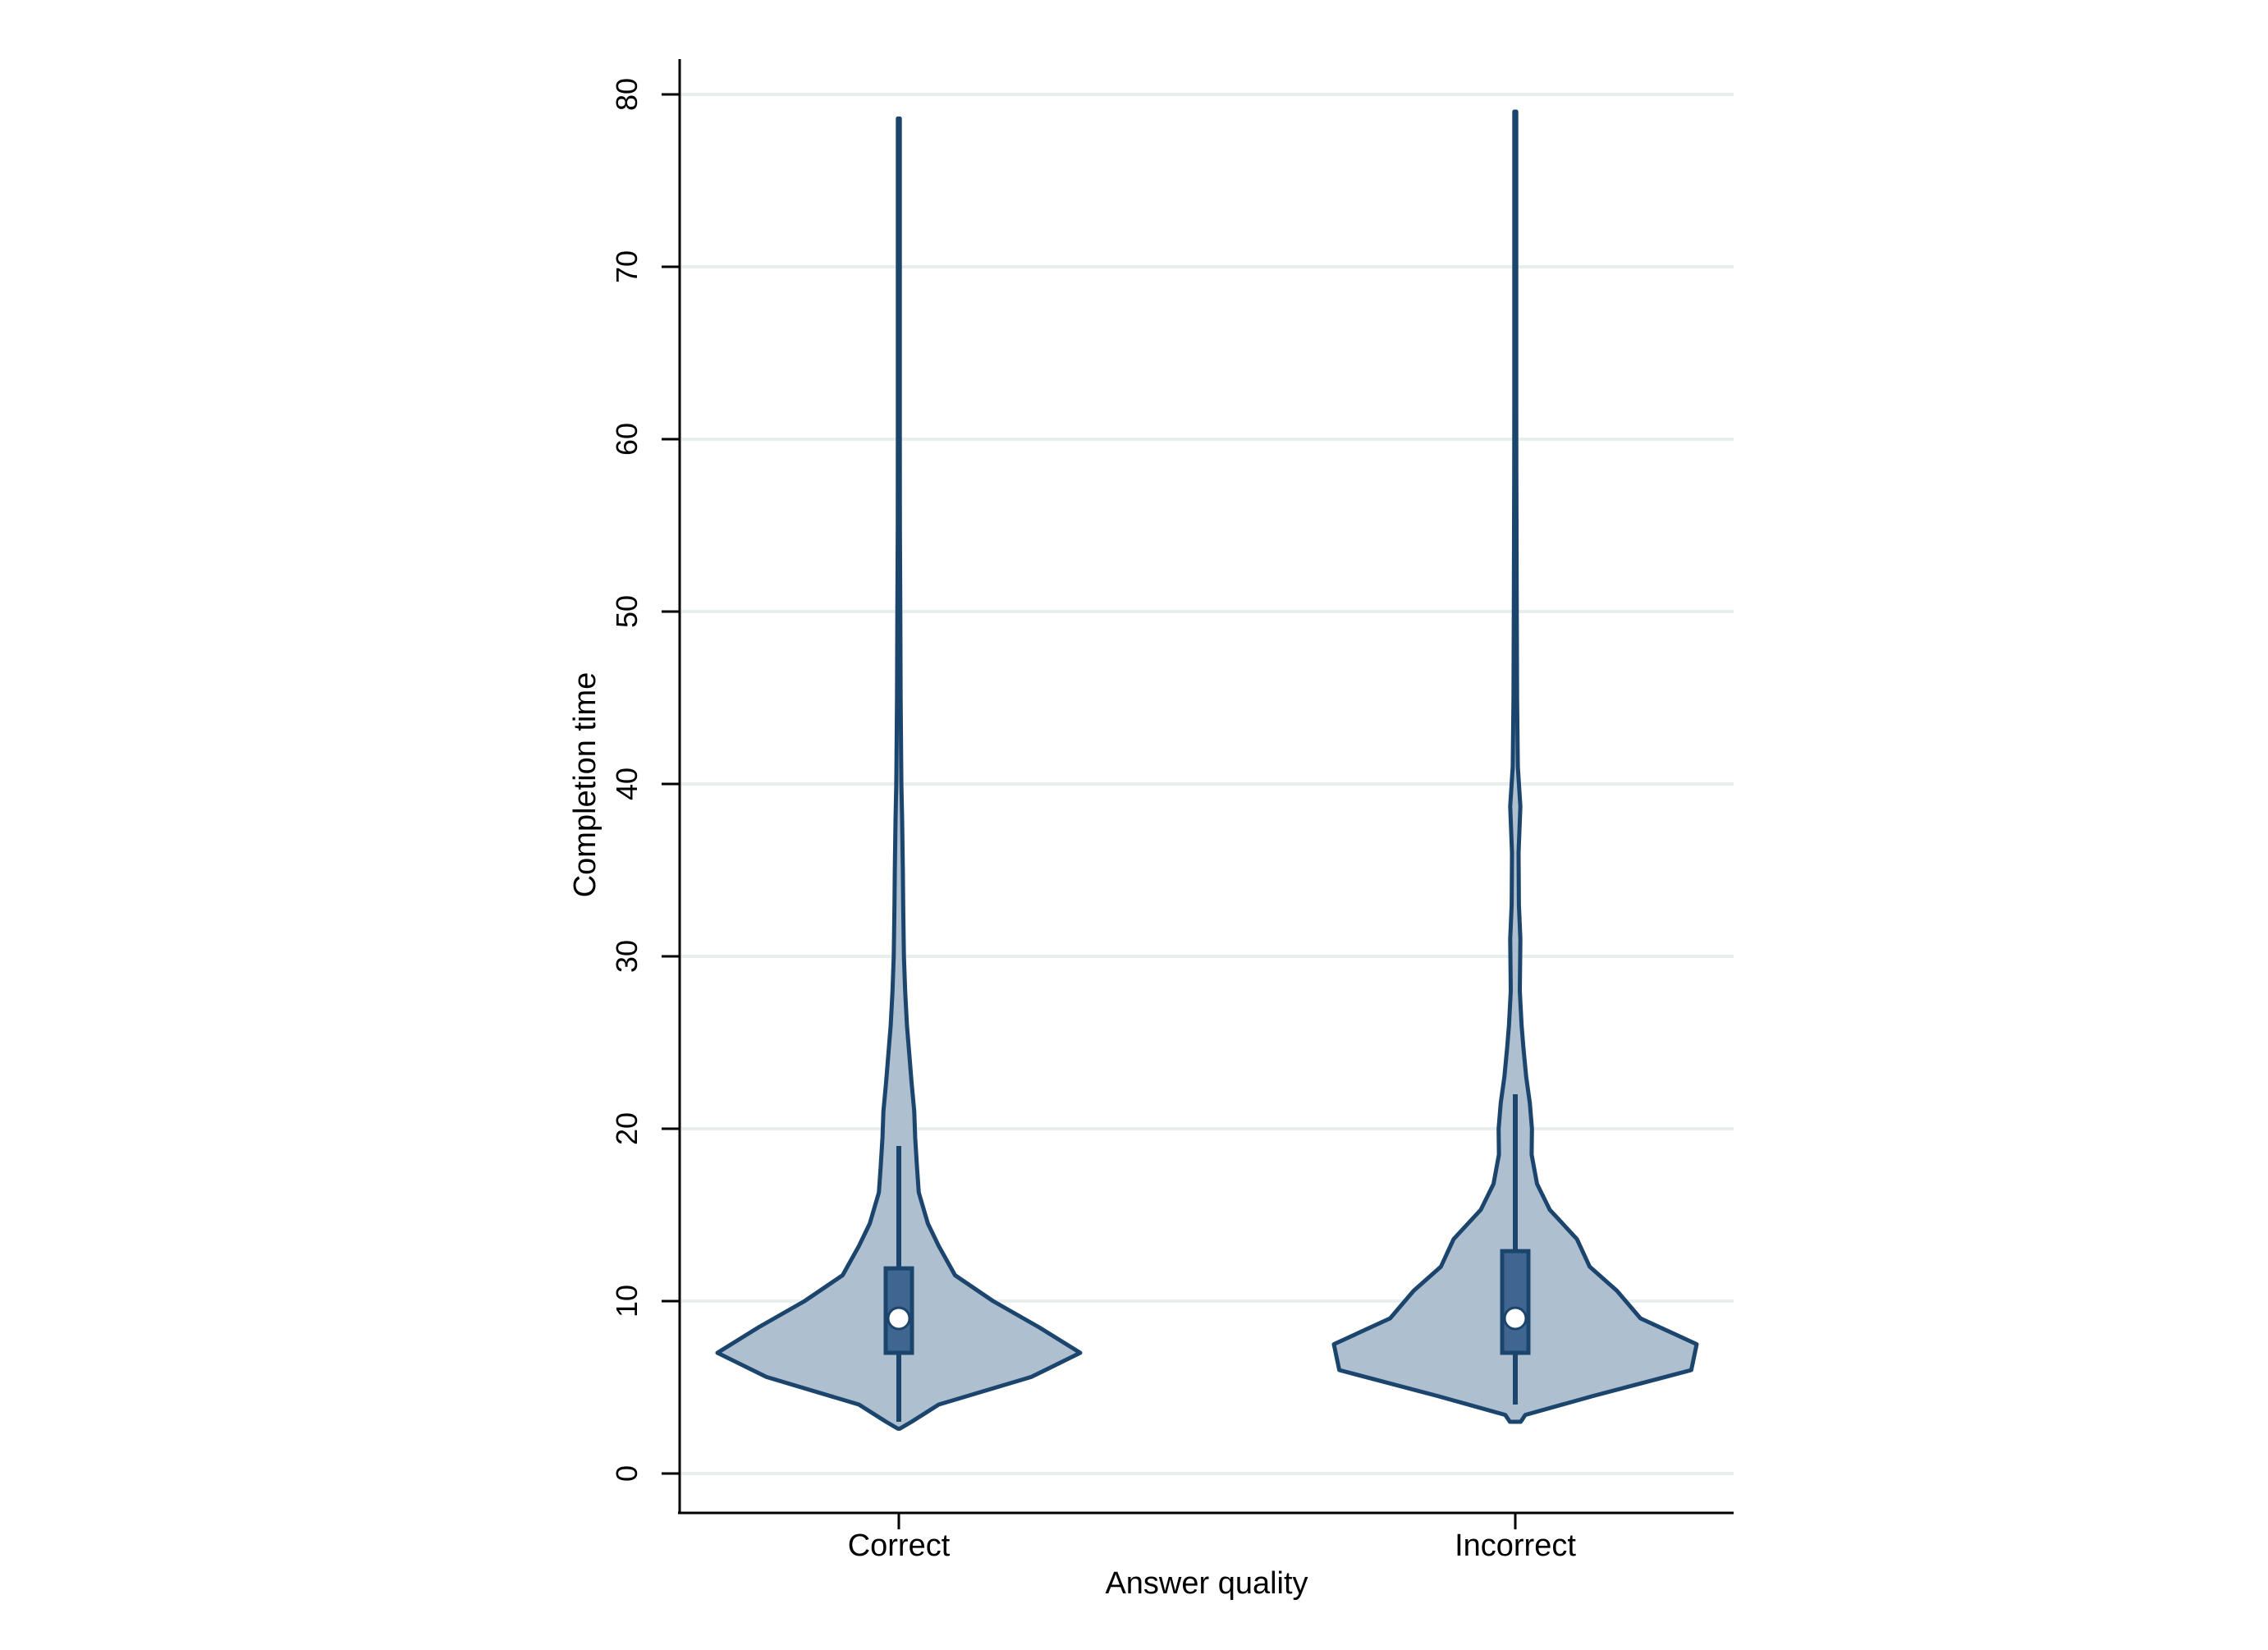  Describe the element at coordinates (899, 774) in the screenshot. I see `violin-correct` at that location.